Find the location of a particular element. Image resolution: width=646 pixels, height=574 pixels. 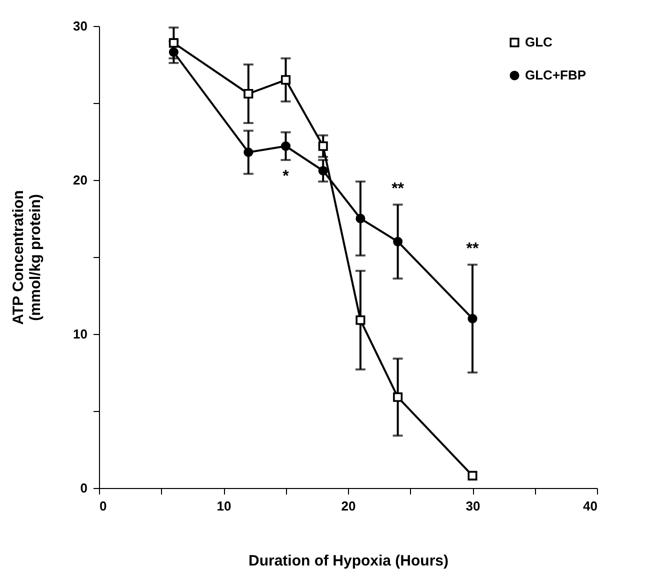

x-tick-label: 0 is located at coordinates (103, 506).